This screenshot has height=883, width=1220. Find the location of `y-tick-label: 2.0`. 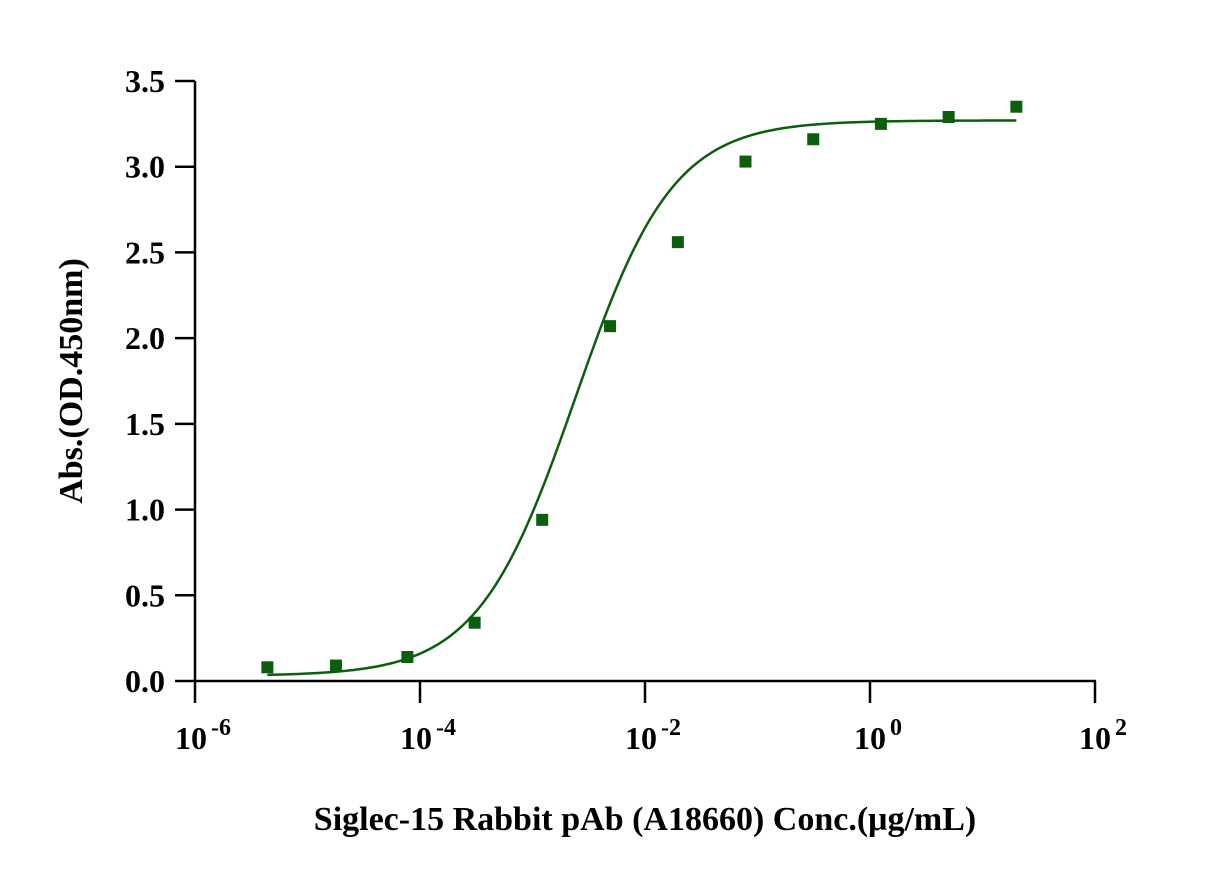

y-tick-label: 2.0 is located at coordinates (145, 338).